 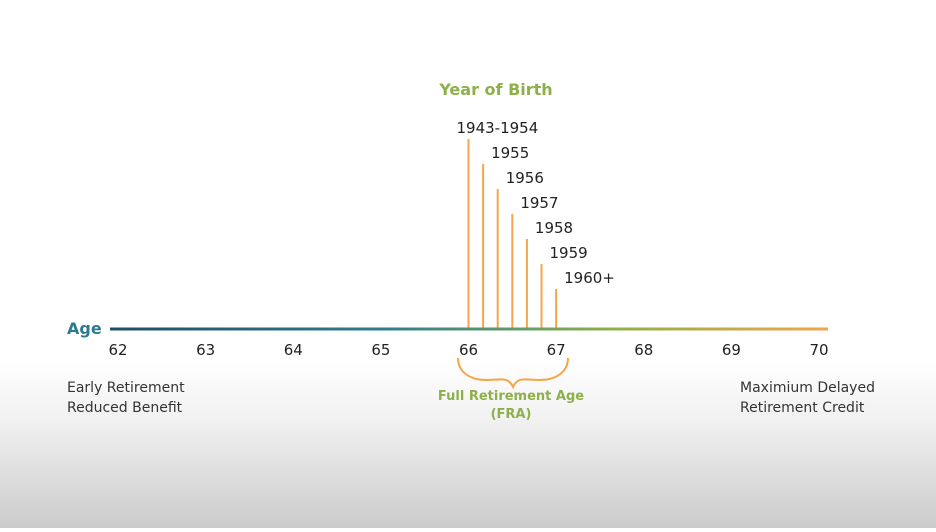 What do you see at coordinates (818, 350) in the screenshot?
I see `age-tick-label: 70` at bounding box center [818, 350].